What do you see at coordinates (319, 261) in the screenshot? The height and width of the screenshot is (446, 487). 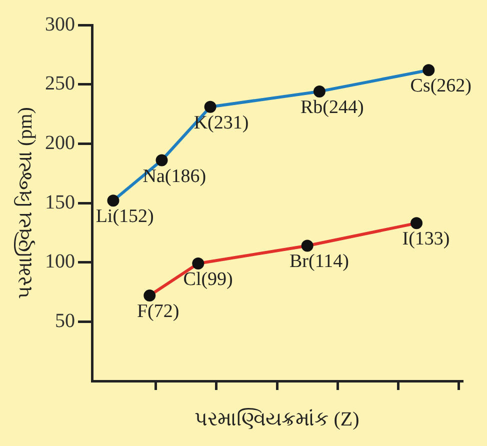 I see `data-label: Br(114)` at bounding box center [319, 261].